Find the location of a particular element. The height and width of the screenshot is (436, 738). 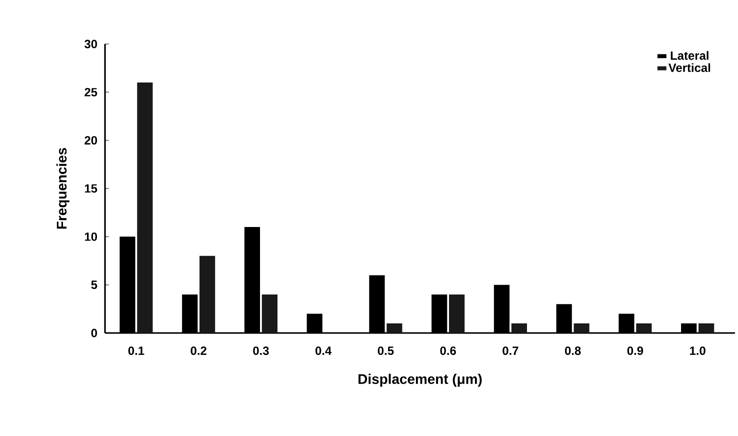

x-tick-label: 0.7 is located at coordinates (510, 350).